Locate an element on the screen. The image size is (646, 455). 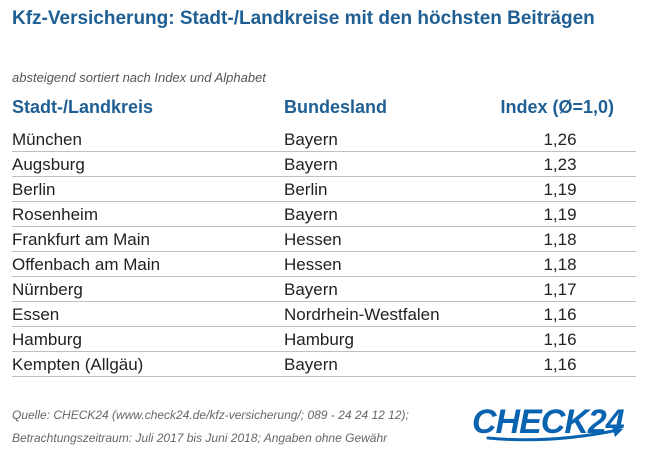
table-row: Augsburg Bayern 1,23 is located at coordinates (324, 164).